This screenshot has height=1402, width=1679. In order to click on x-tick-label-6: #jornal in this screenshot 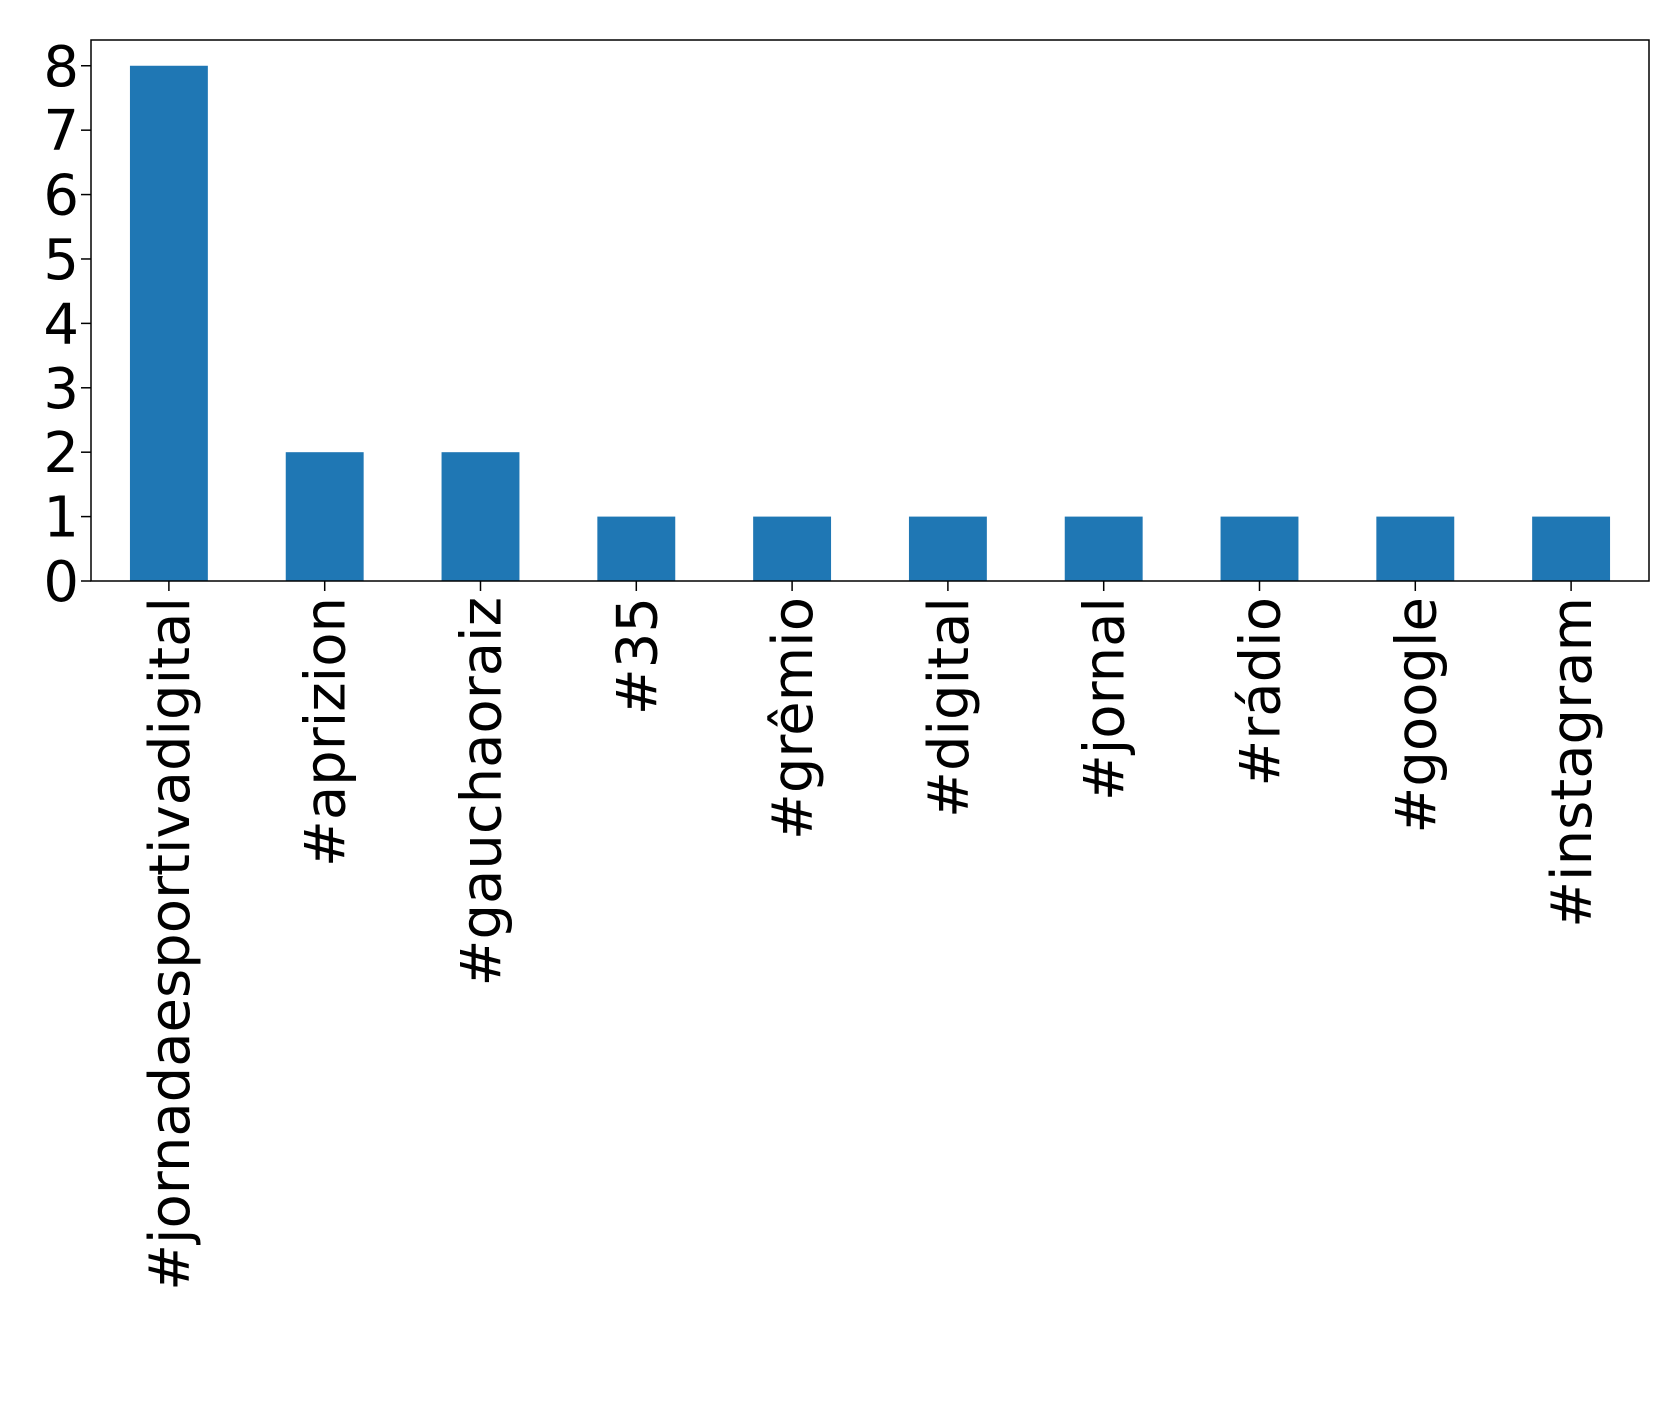, I will do `click(1105, 699)`.